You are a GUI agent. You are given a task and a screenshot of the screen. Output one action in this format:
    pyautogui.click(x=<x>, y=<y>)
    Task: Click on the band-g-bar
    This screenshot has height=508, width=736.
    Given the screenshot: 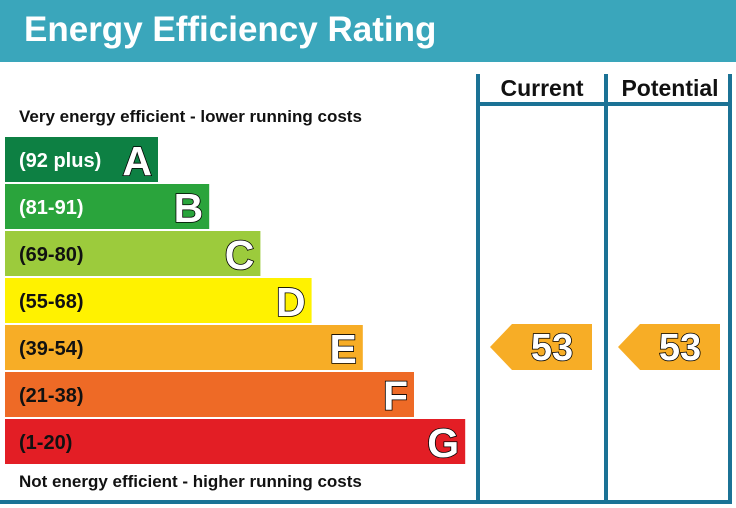 What is the action you would take?
    pyautogui.click(x=235, y=441)
    